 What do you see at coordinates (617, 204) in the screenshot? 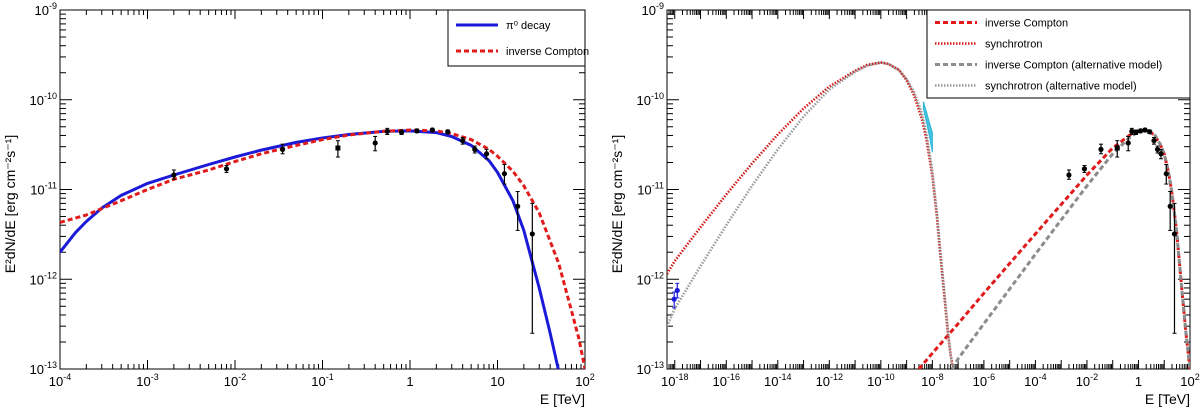
I see `right-y-axis-label: E²dN/dE [erg cm⁻²s⁻¹]` at bounding box center [617, 204].